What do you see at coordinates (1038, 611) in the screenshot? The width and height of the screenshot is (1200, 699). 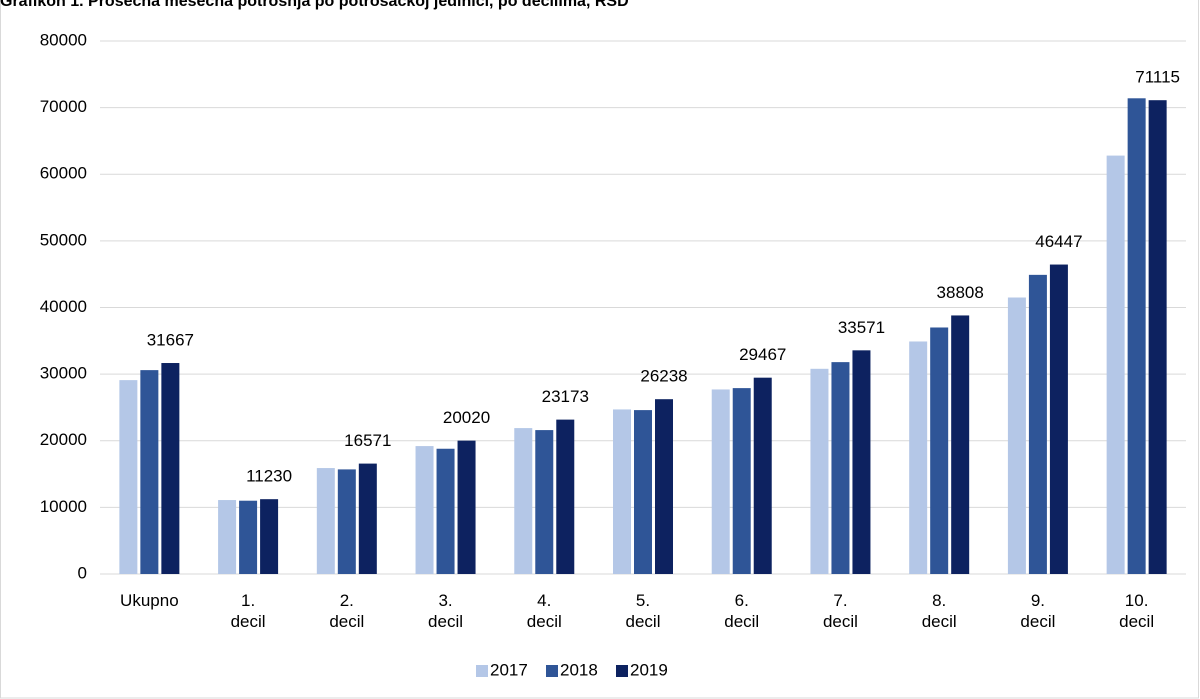 I see `x-tick-label: 9. decil` at bounding box center [1038, 611].